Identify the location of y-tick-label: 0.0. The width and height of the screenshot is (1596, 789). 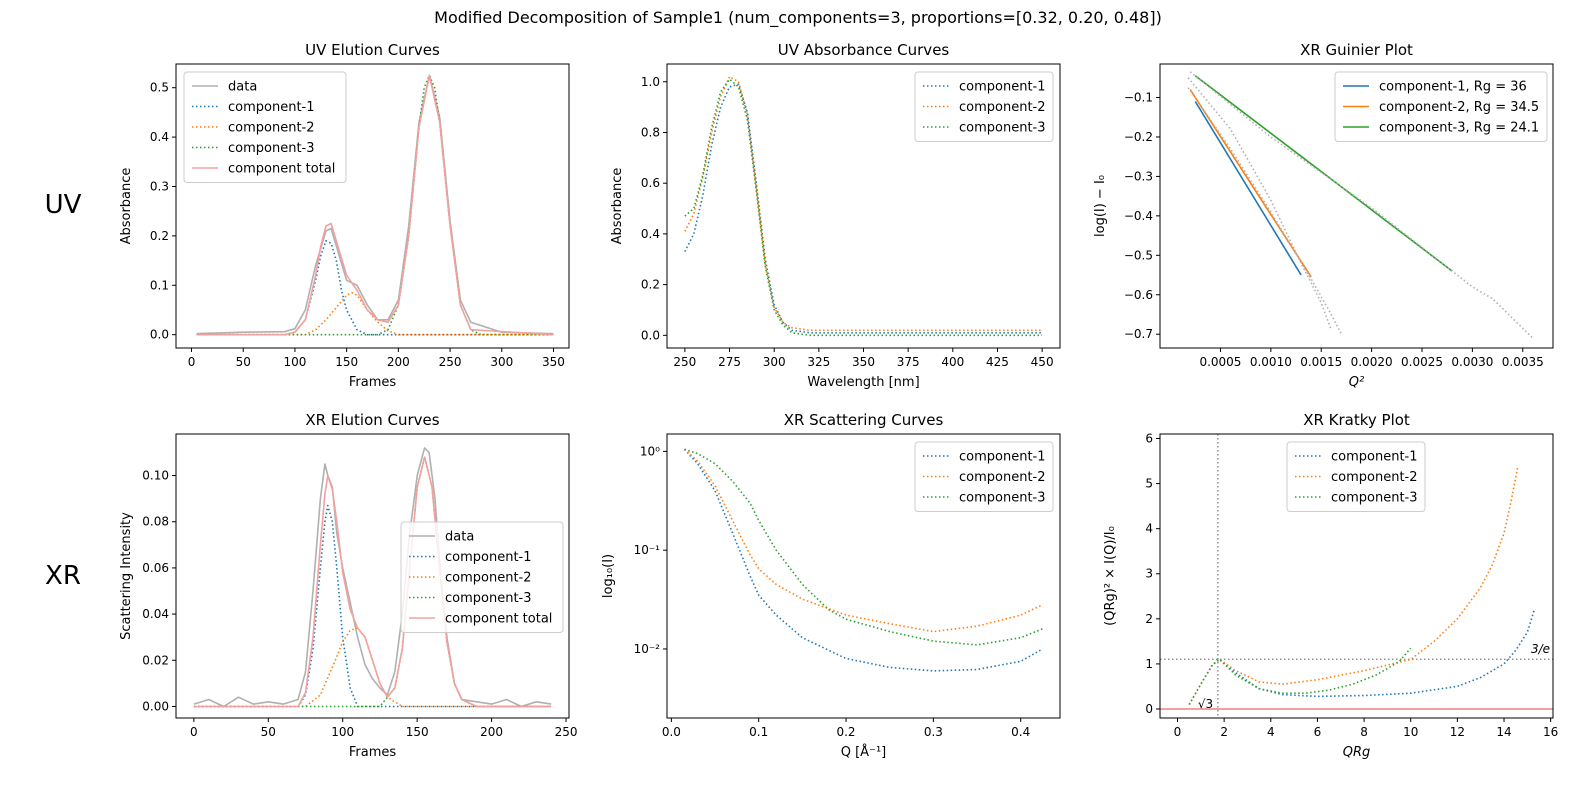
(159, 335).